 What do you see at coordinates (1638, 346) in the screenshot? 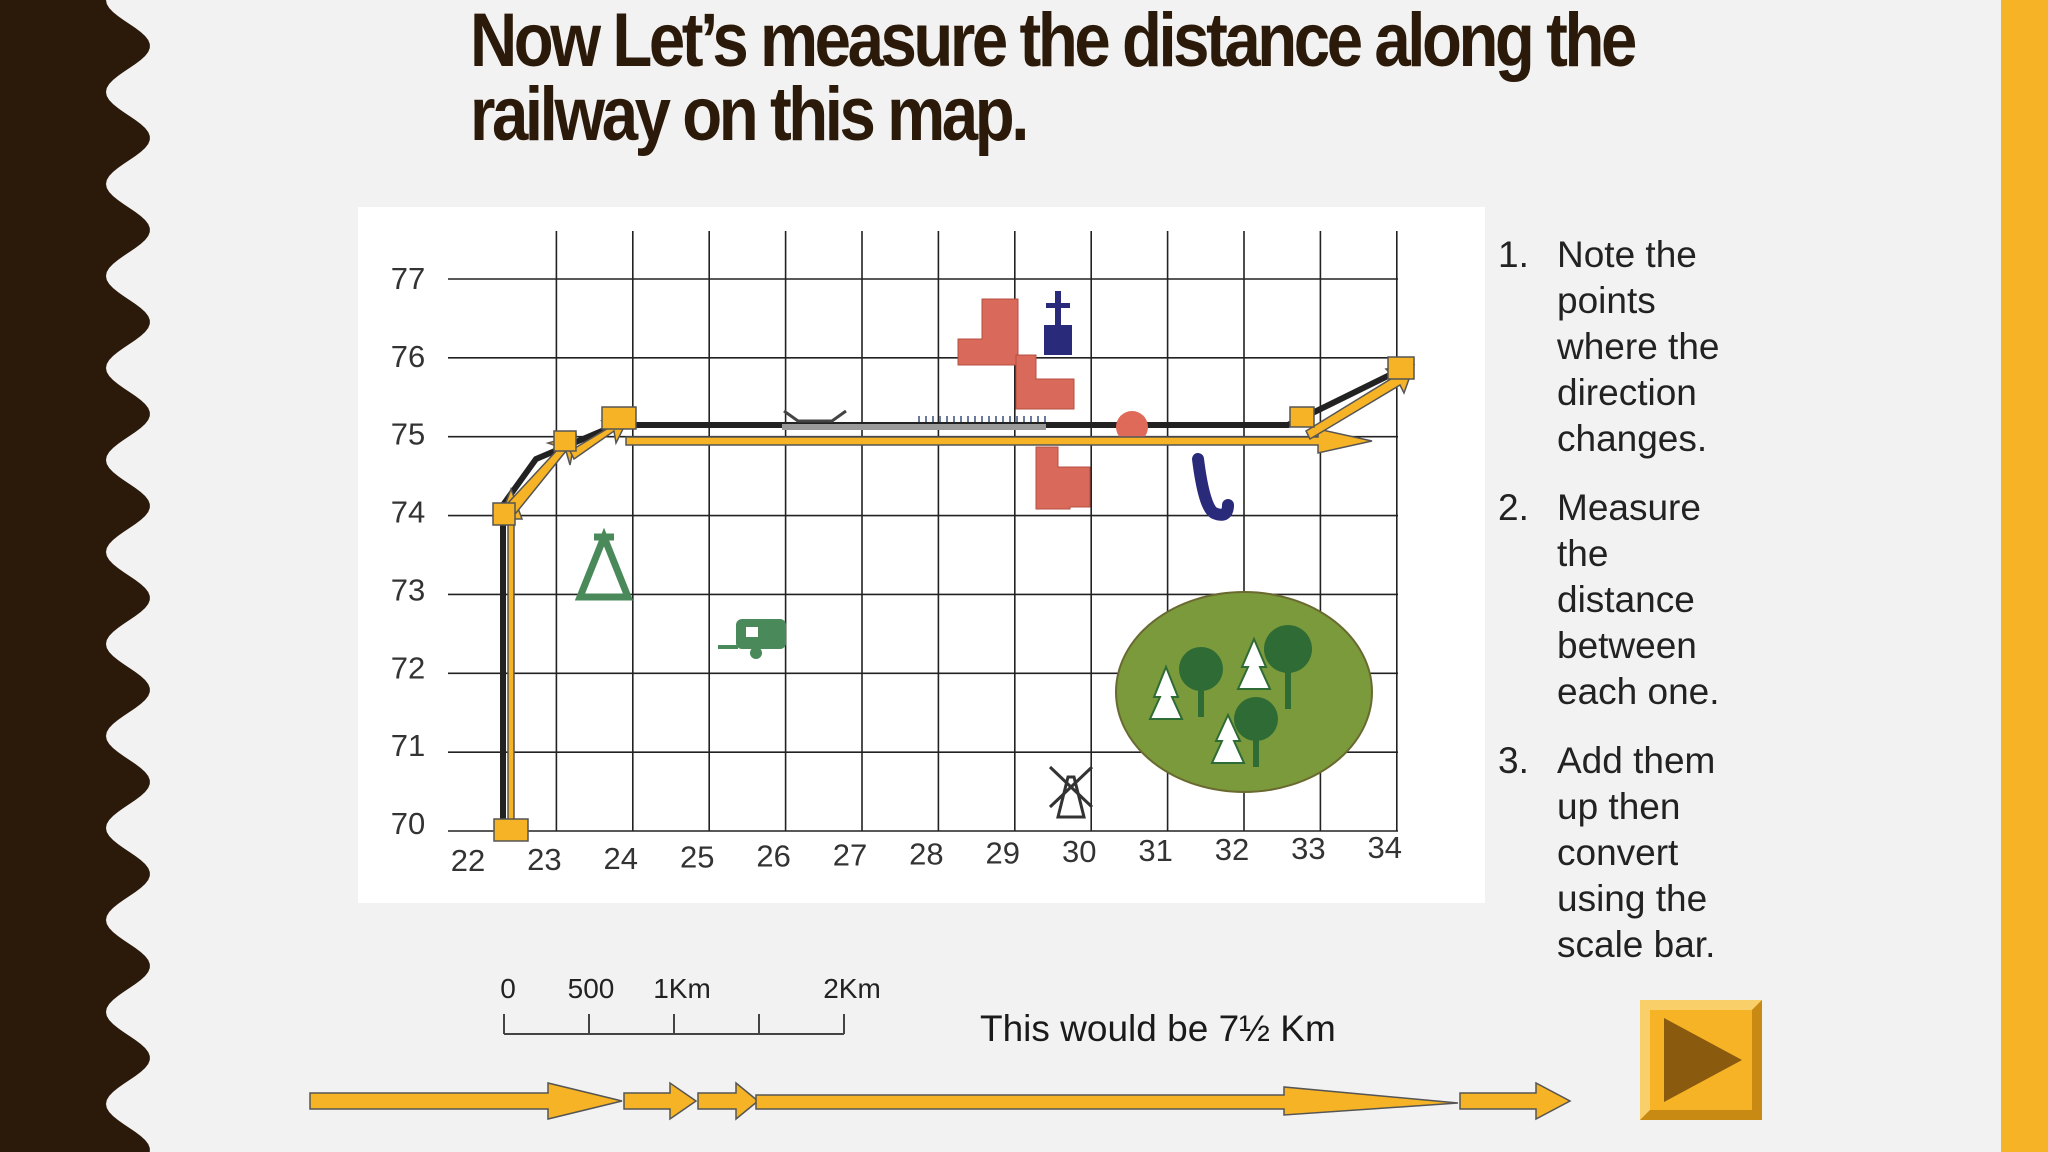
I see `step-text: Note the points where the direction changes.` at bounding box center [1638, 346].